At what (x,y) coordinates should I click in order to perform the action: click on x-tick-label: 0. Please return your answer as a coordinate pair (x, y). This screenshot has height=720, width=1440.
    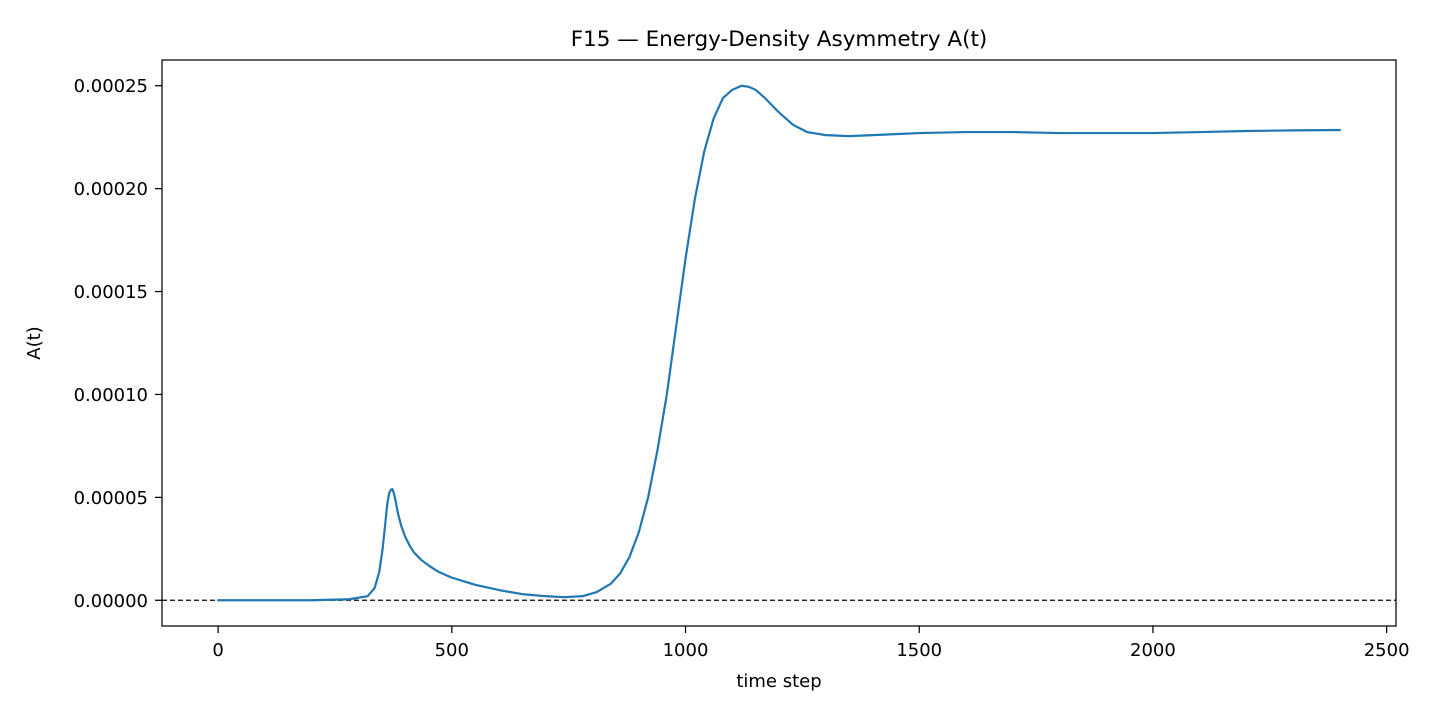
    Looking at the image, I should click on (217, 650).